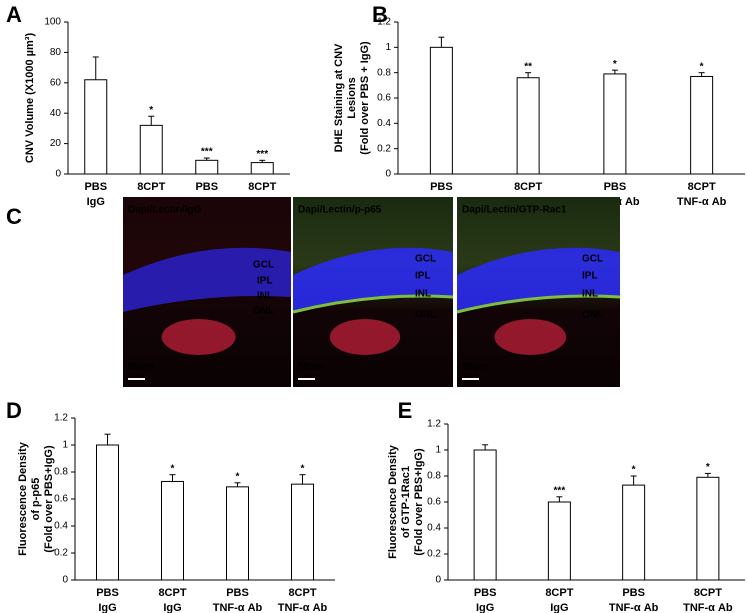 The image size is (747, 613). I want to click on y-tick-label: 1, so click(388, 47).